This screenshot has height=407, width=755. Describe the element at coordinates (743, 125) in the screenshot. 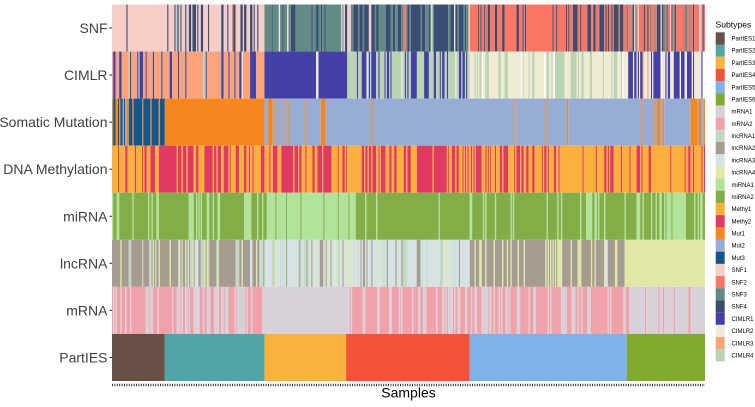

I see `svg-text: mRNA2` at that location.